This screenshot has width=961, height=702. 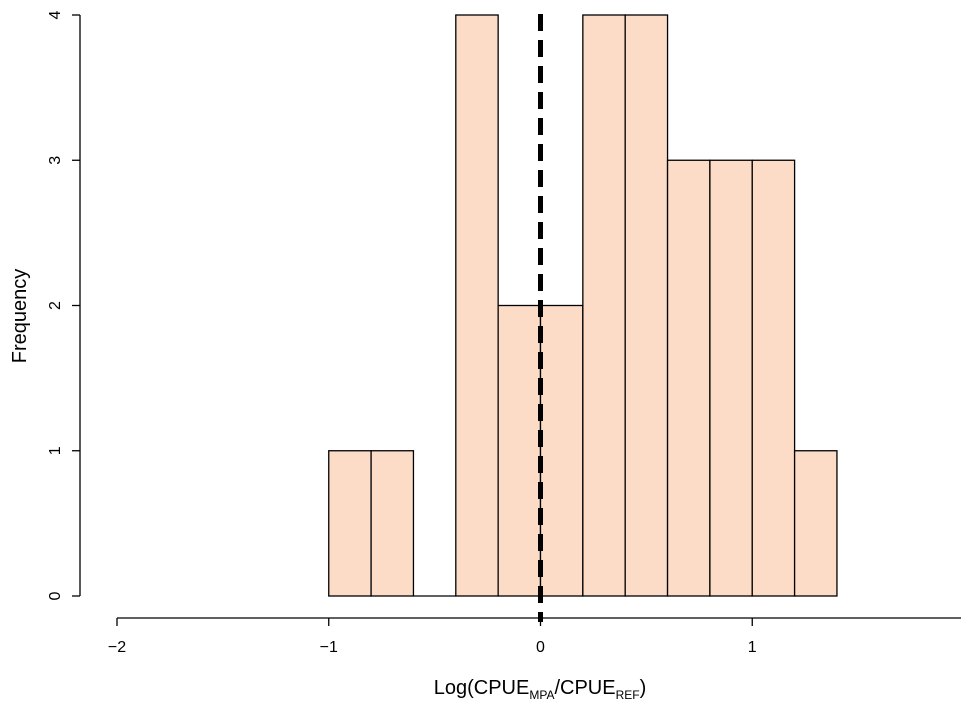 I want to click on y-tick-label: 0, so click(x=55, y=595).